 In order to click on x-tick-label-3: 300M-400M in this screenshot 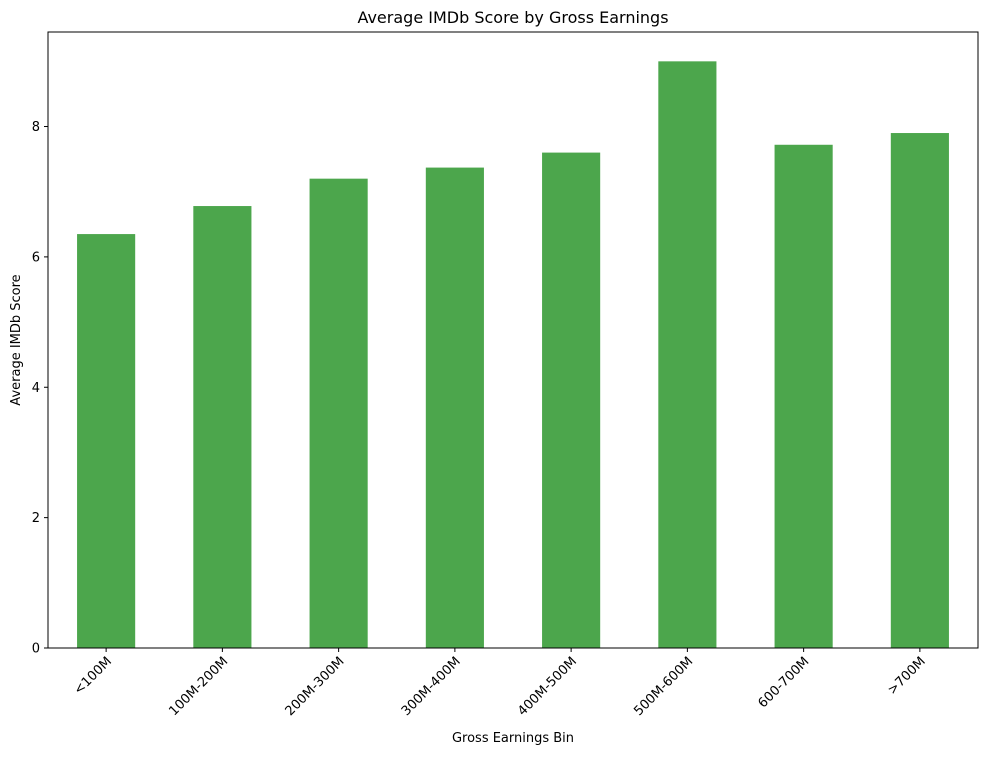, I will do `click(431, 686)`.